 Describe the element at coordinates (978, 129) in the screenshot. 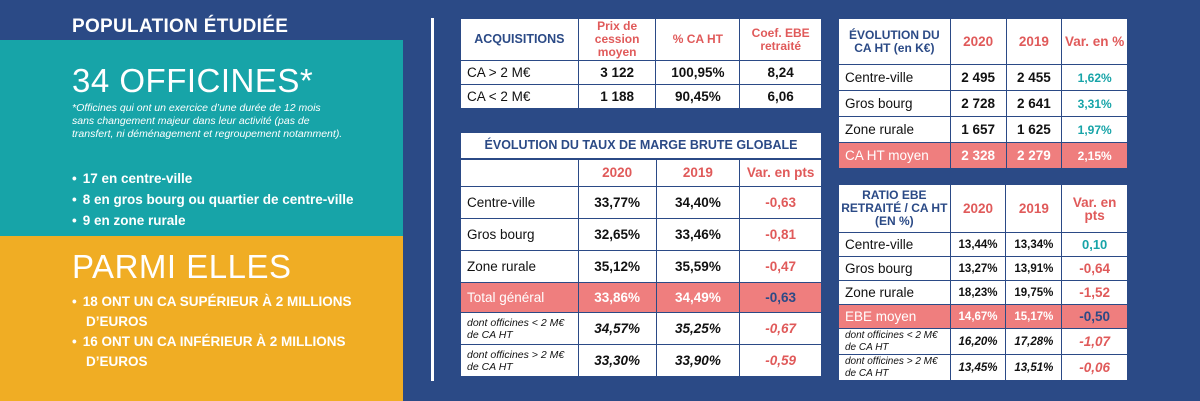

I see `cell: 1 657` at that location.